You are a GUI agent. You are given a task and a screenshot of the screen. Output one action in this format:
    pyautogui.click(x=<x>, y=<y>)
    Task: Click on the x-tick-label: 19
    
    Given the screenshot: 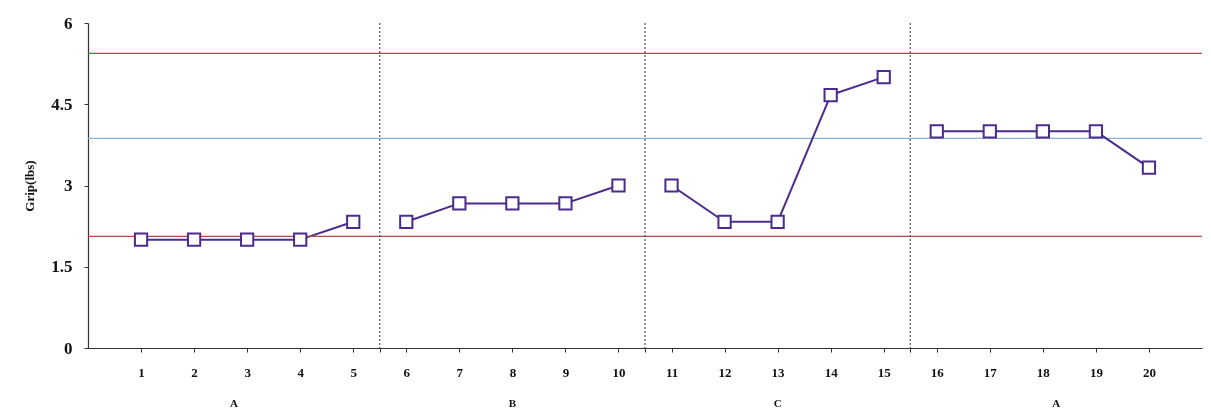 What is the action you would take?
    pyautogui.click(x=1096, y=372)
    